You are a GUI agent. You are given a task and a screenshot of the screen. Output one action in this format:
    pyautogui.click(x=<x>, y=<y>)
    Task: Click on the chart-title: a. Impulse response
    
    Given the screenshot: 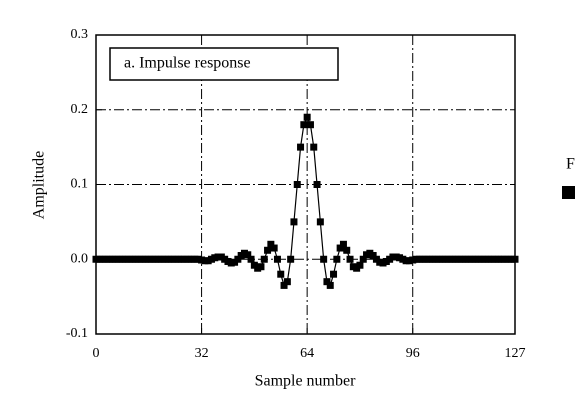 What is the action you would take?
    pyautogui.click(x=187, y=63)
    